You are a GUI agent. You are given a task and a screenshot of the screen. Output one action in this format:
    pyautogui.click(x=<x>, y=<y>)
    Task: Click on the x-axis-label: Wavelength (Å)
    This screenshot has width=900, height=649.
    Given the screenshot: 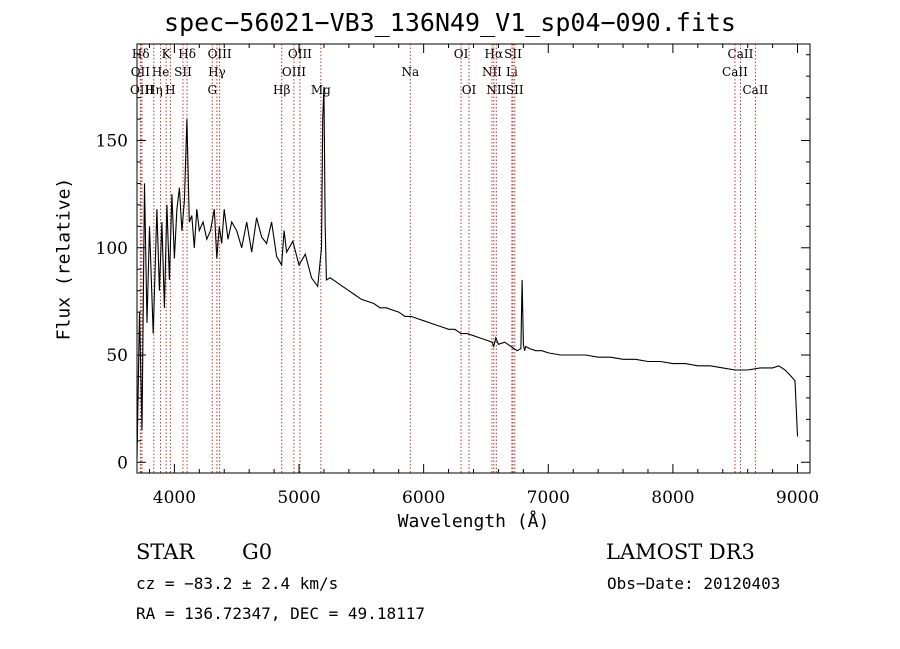 What is the action you would take?
    pyautogui.click(x=473, y=521)
    